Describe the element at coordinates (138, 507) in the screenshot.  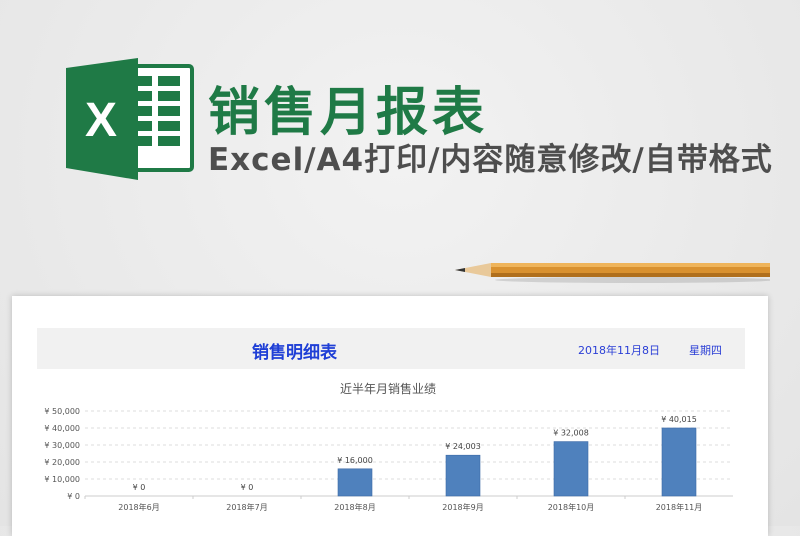
I see `x-tick-label: 2018年6月` at that location.